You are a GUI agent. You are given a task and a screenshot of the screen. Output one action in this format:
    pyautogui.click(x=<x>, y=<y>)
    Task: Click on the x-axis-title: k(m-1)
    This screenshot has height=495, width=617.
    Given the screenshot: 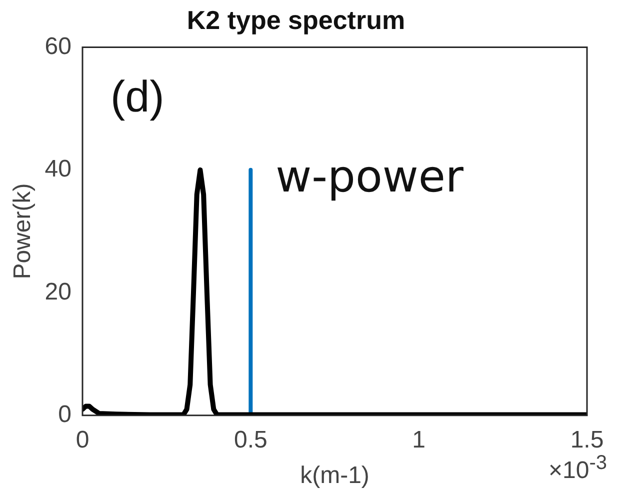 What is the action you would take?
    pyautogui.click(x=335, y=476)
    